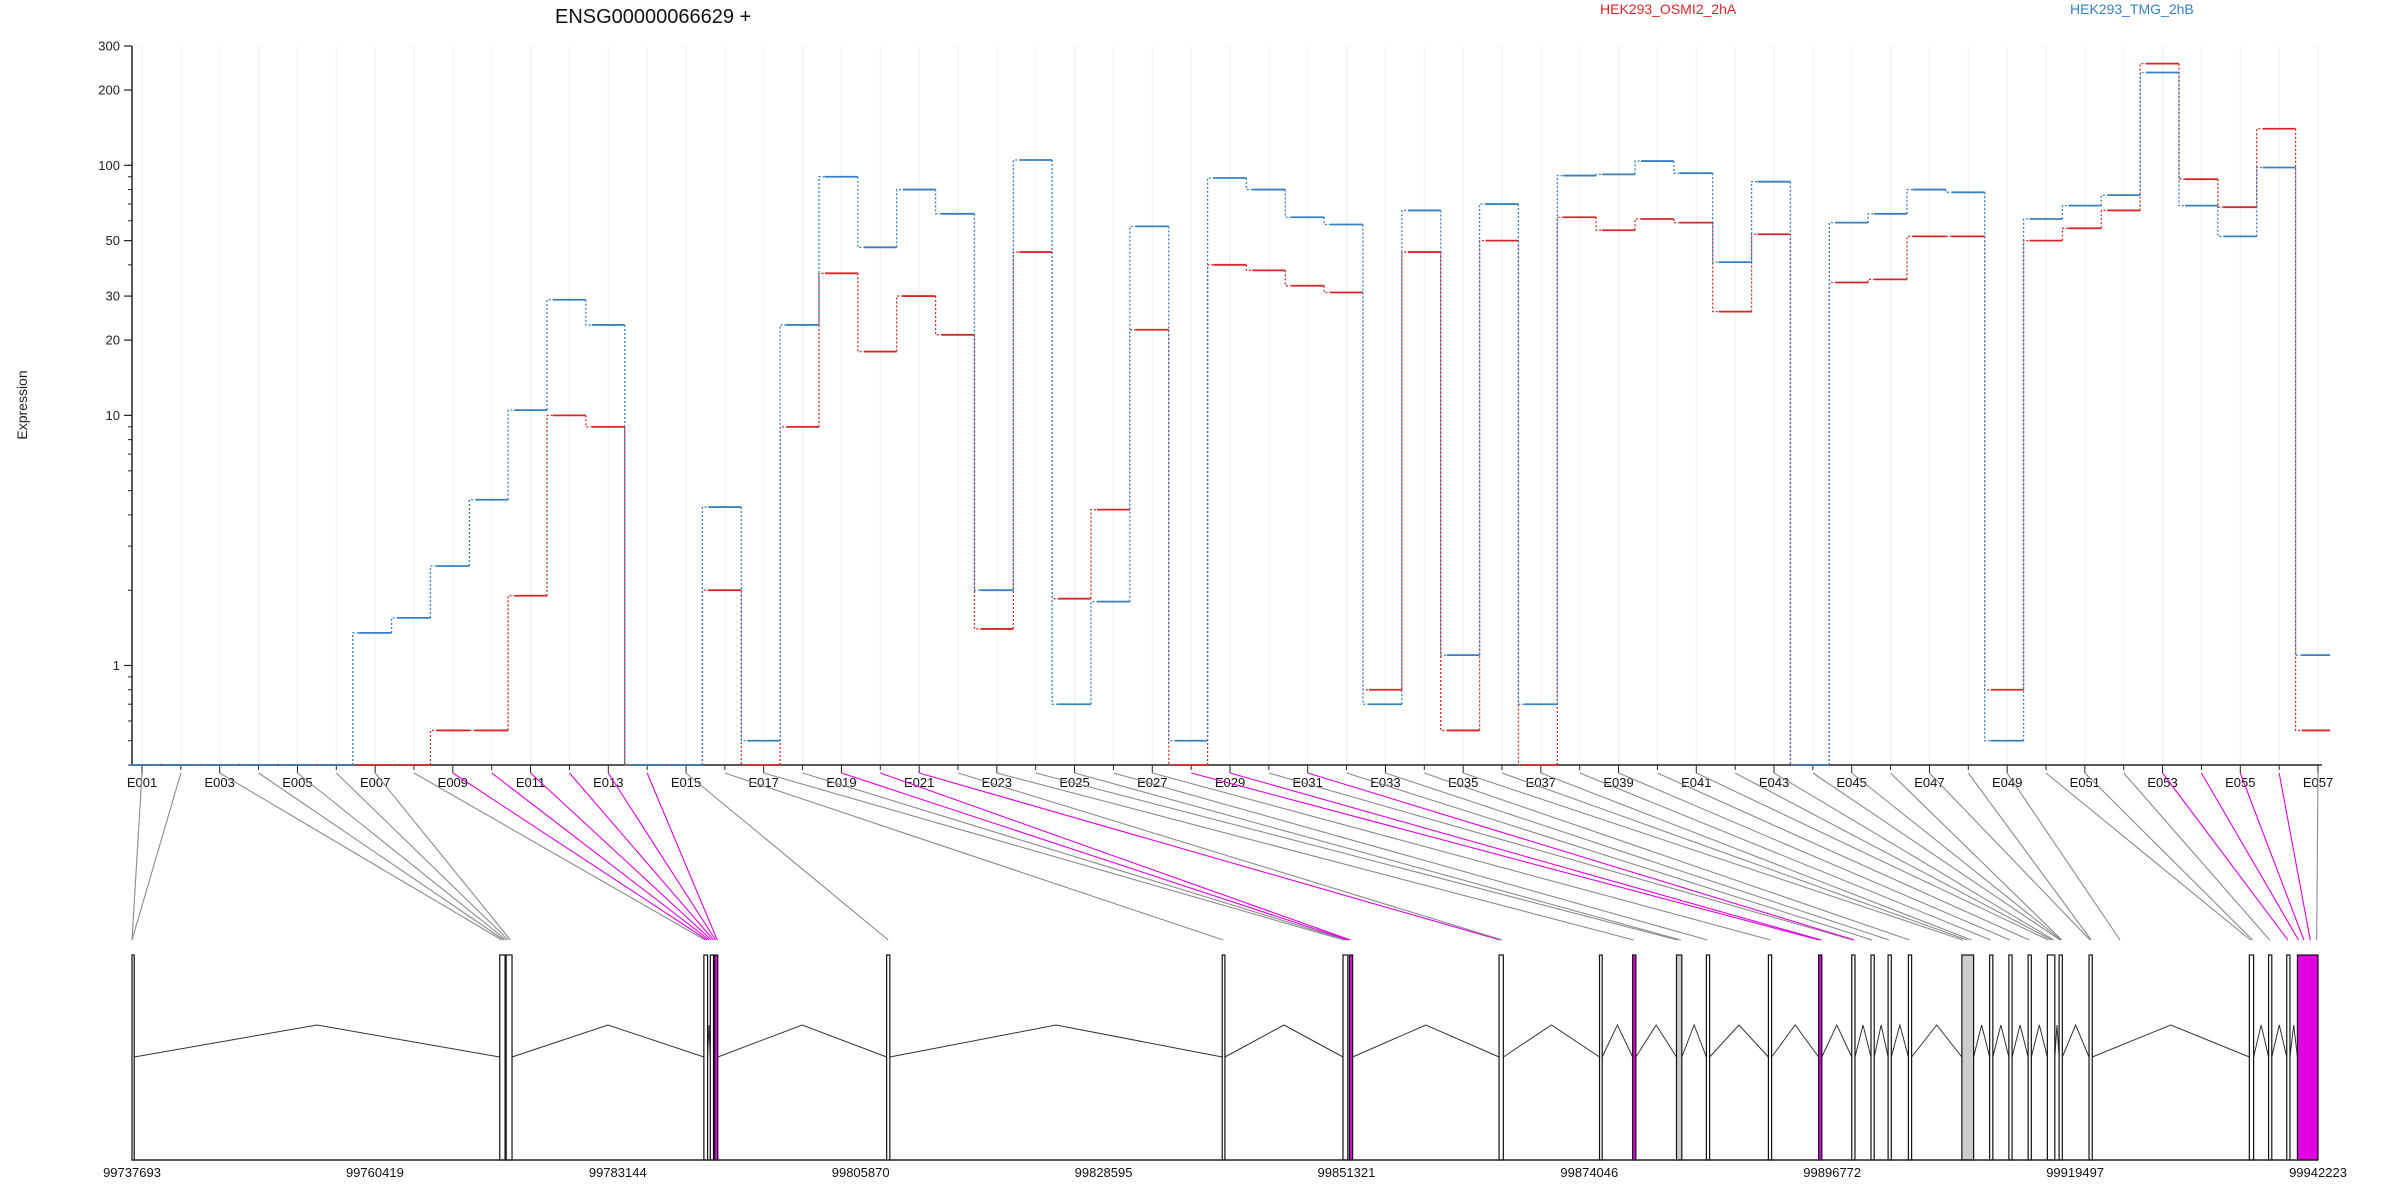 The height and width of the screenshot is (1200, 2400). Describe the element at coordinates (919, 782) in the screenshot. I see `x-tick-label: E021` at that location.